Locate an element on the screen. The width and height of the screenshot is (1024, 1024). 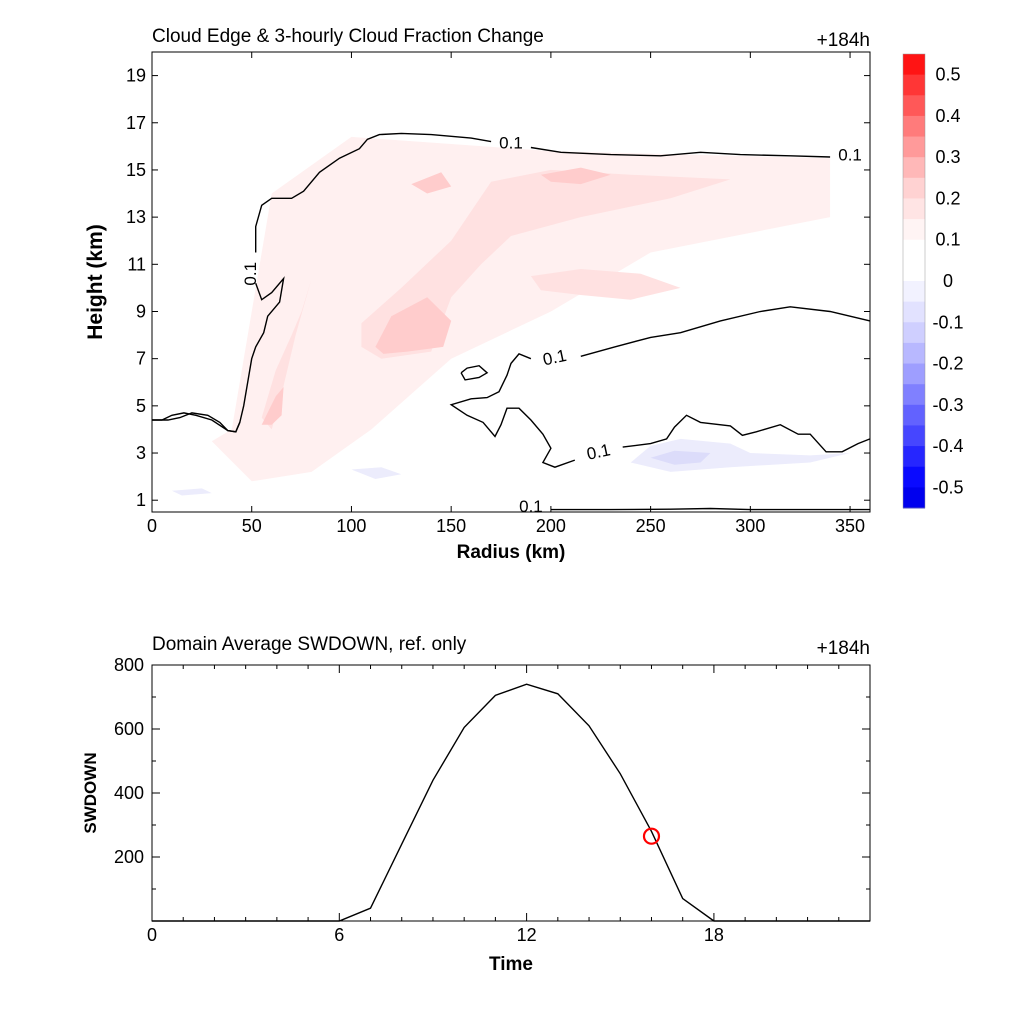
colorbar-label: -0.2 is located at coordinates (947, 364).